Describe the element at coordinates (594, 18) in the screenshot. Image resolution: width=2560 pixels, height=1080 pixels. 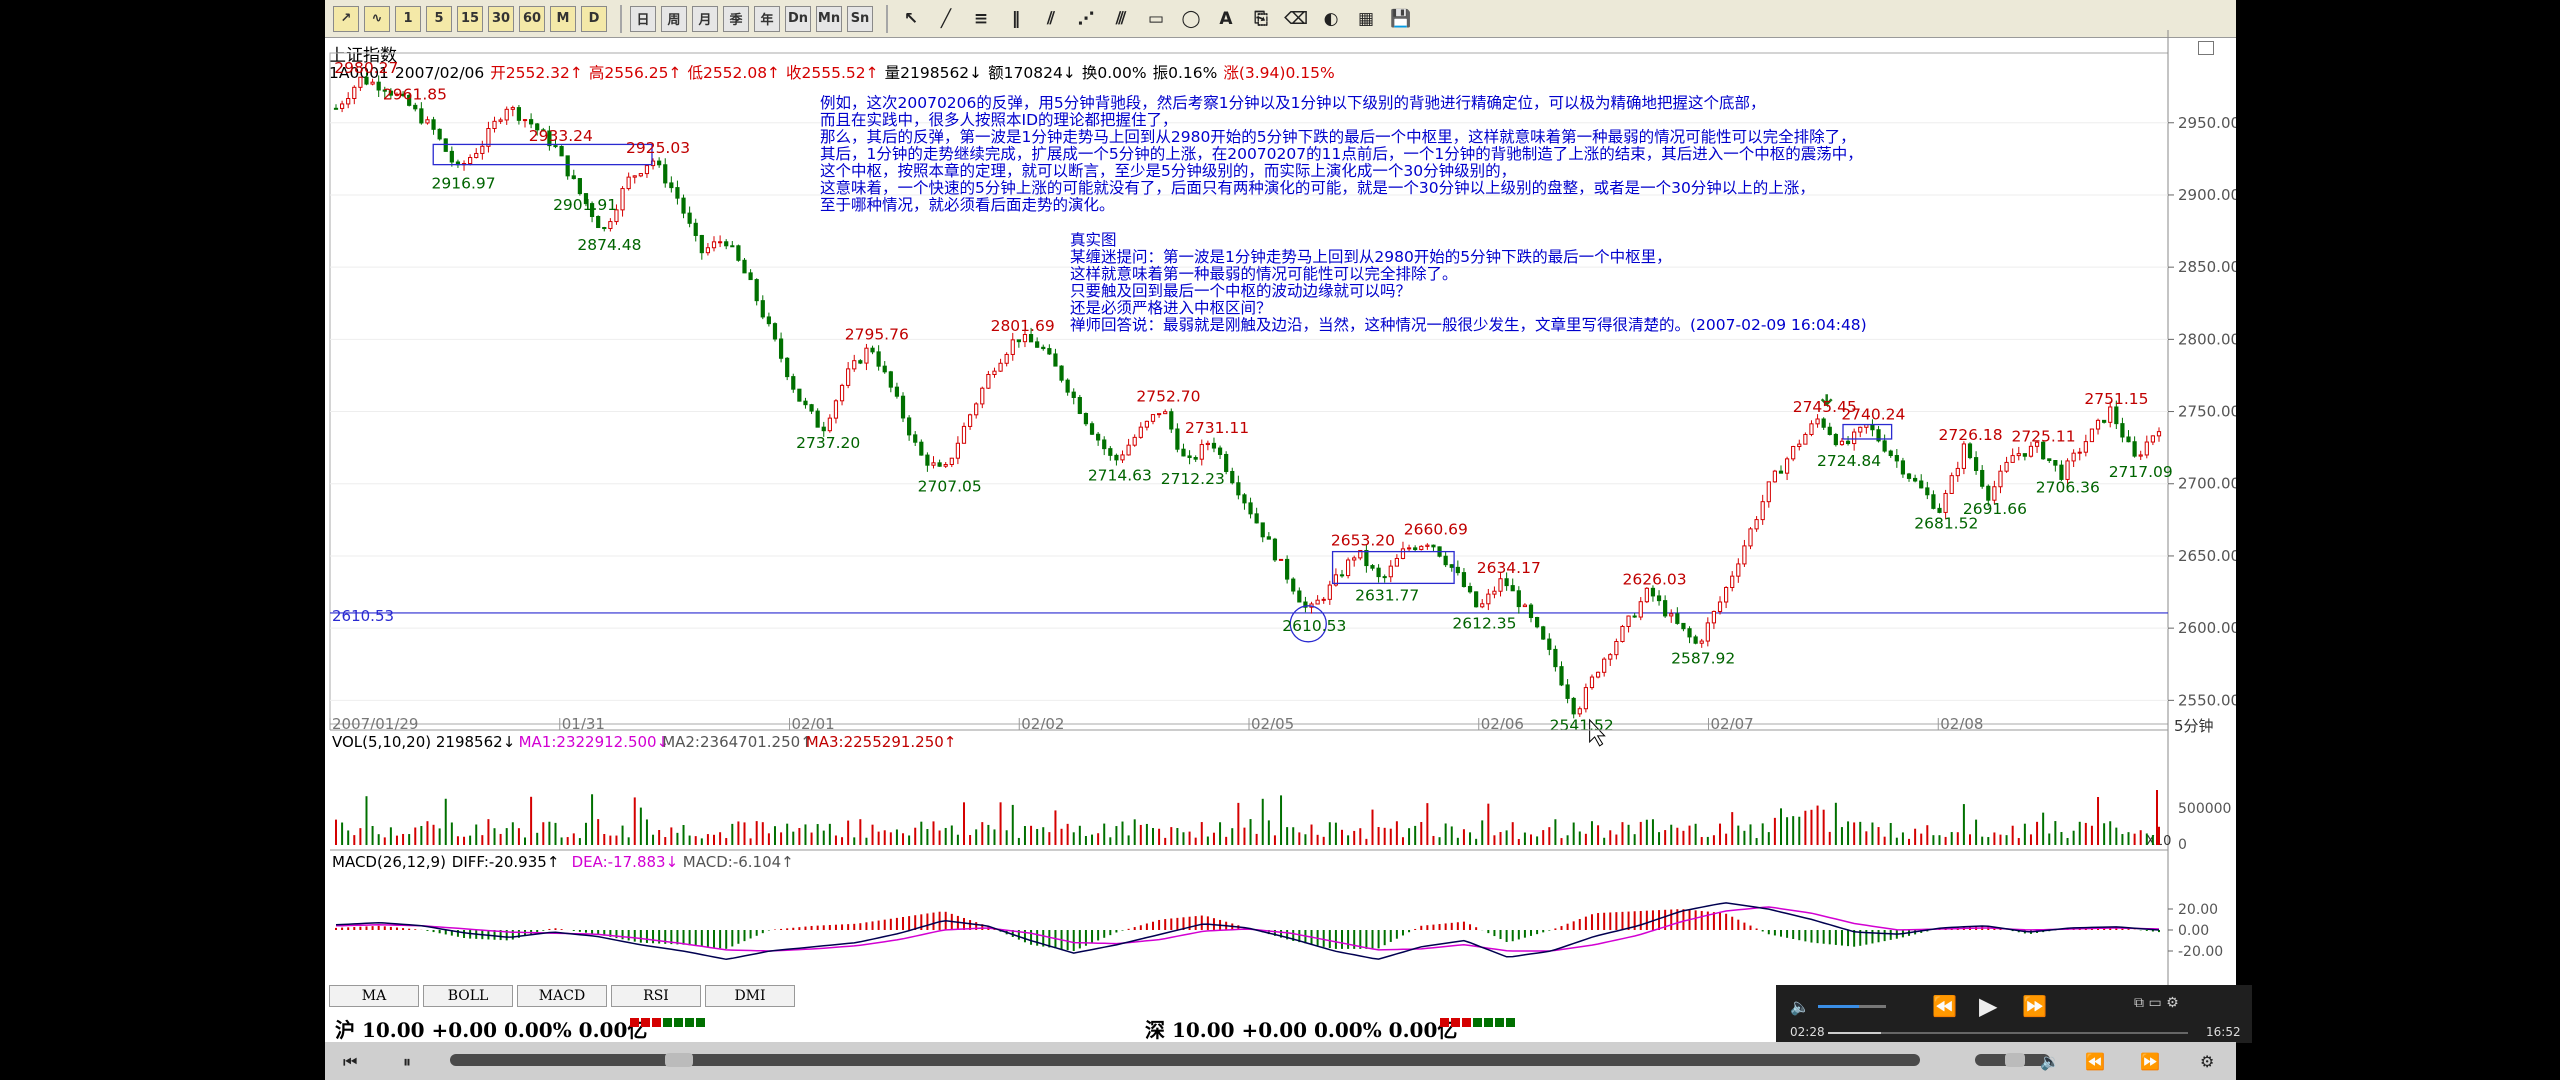
I see `analysis-button: D` at that location.